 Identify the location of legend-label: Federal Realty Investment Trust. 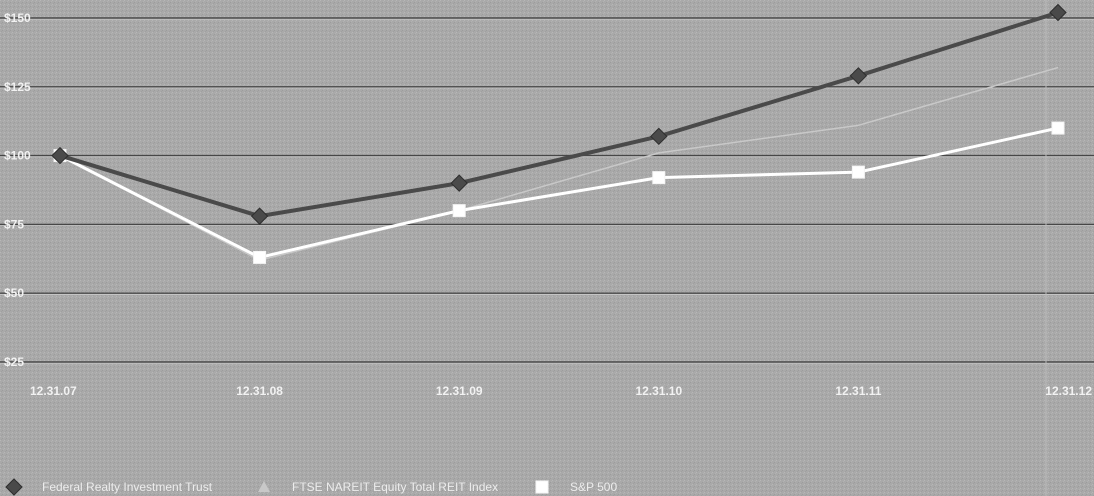
(127, 487).